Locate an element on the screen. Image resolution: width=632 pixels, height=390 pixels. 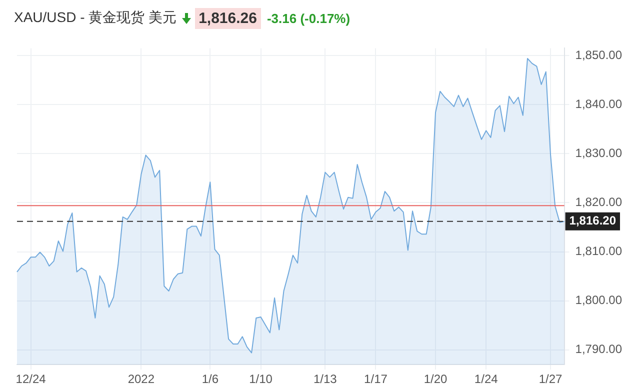
y-tick-label: 1,820.00 is located at coordinates (598, 202).